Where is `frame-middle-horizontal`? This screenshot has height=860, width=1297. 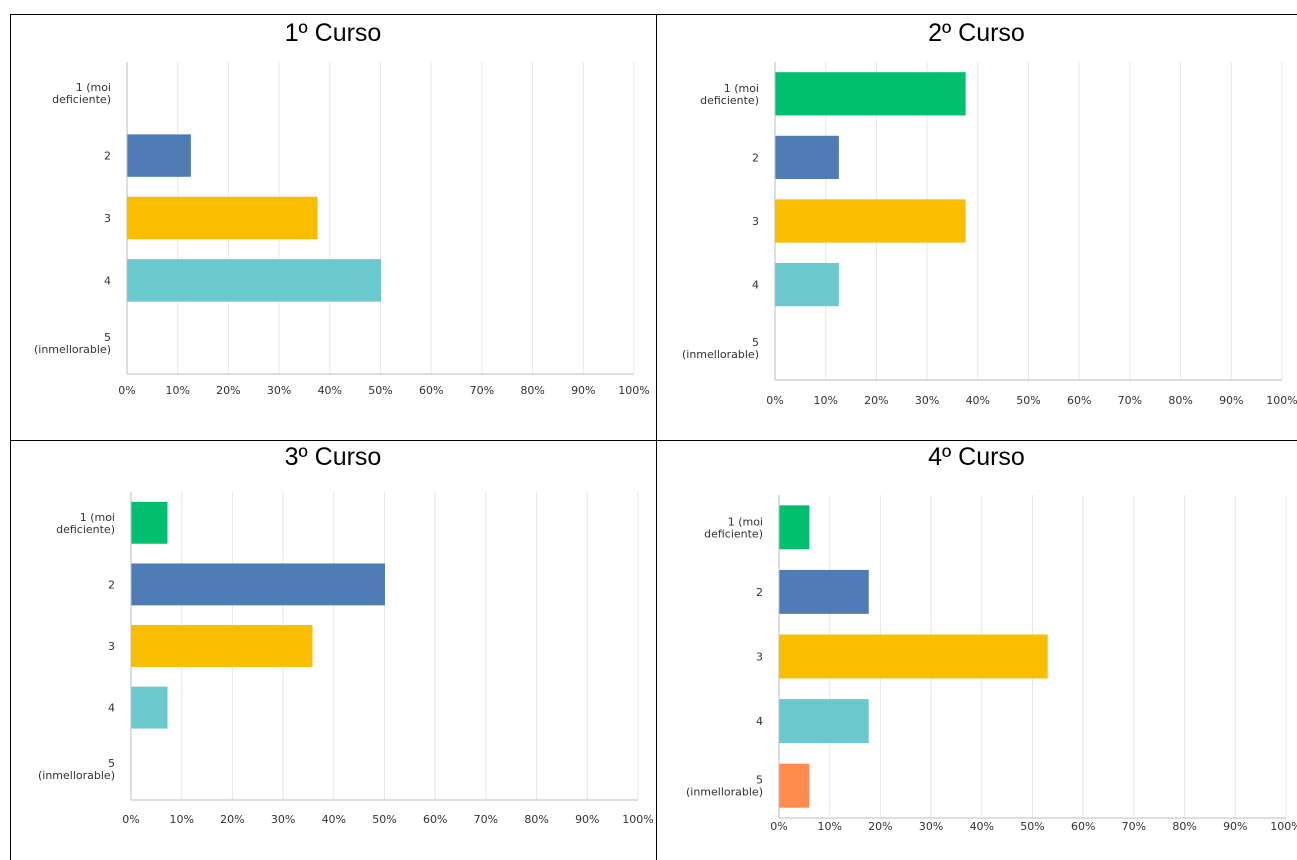 frame-middle-horizontal is located at coordinates (653, 440).